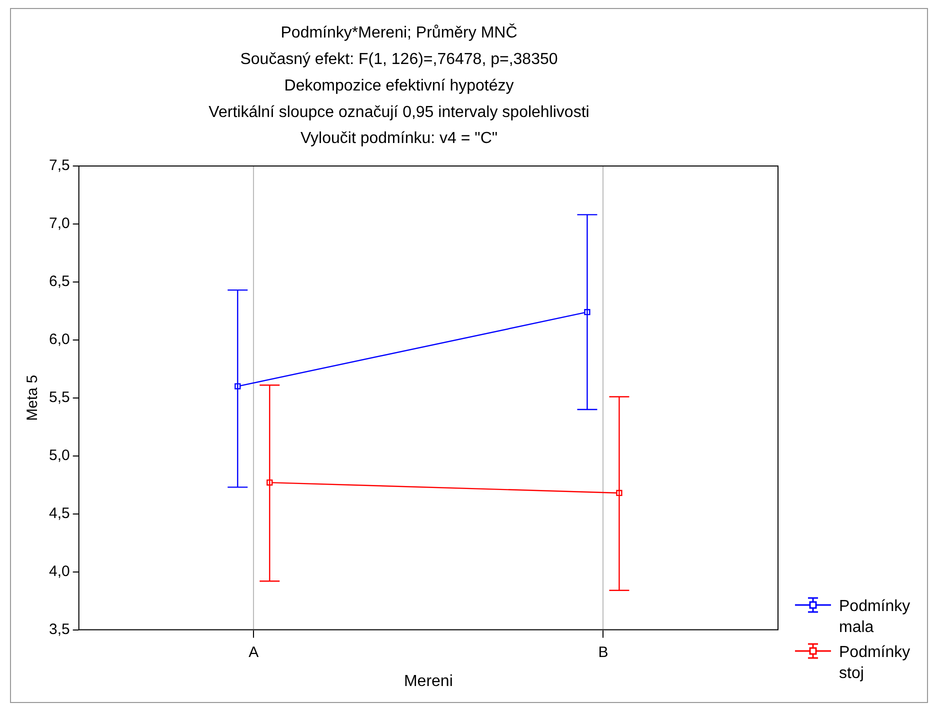  I want to click on legend-label: Podmínky stoj, so click(875, 663).